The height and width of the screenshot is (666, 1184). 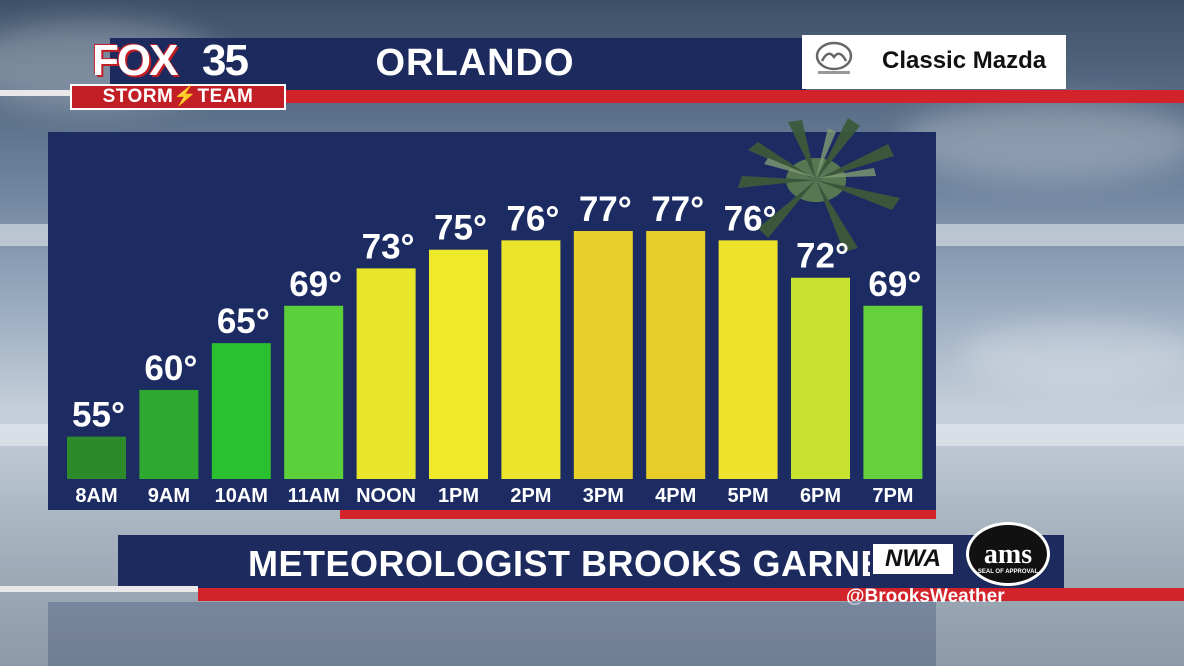 I want to click on chart-reflection, so click(x=492, y=634).